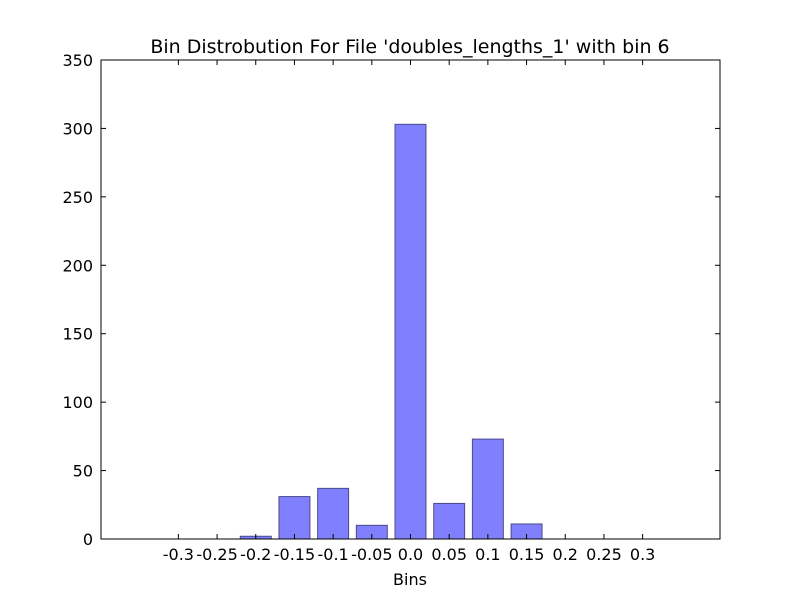  I want to click on y-tick-label-200: 200, so click(77, 265).